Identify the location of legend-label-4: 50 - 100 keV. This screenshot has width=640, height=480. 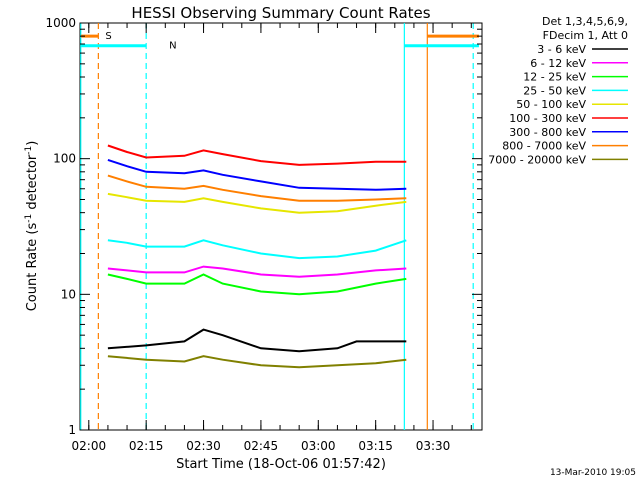
(551, 104).